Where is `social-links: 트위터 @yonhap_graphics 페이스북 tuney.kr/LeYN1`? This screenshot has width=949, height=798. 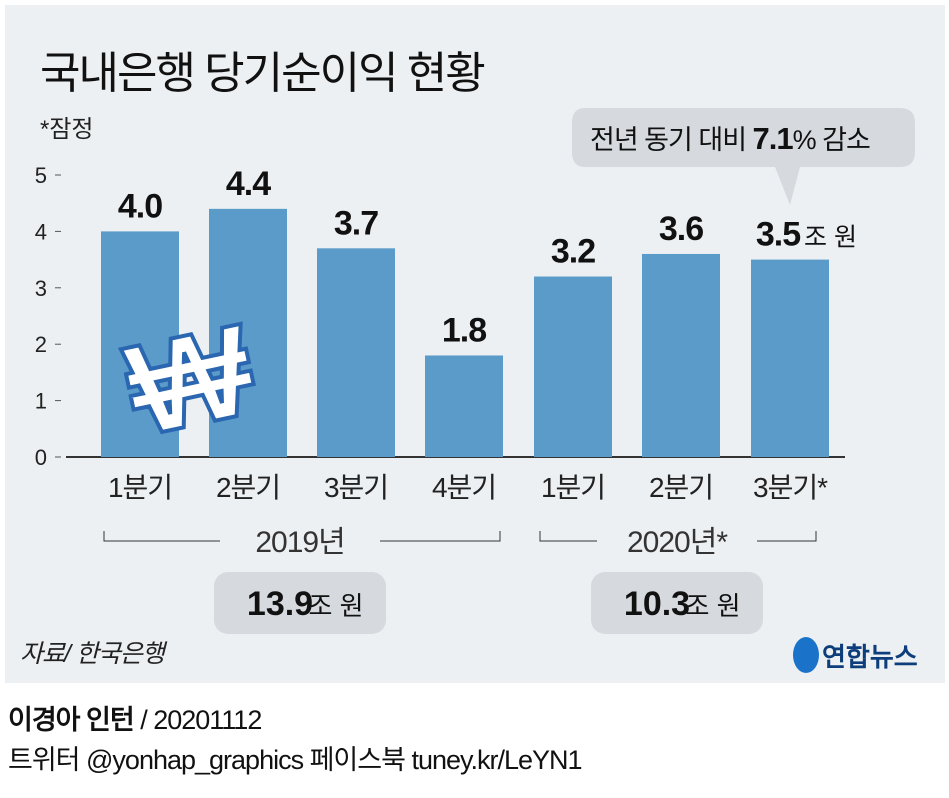
social-links: 트위터 @yonhap_graphics 페이스북 tuney.kr/LeYN1 is located at coordinates (295, 760).